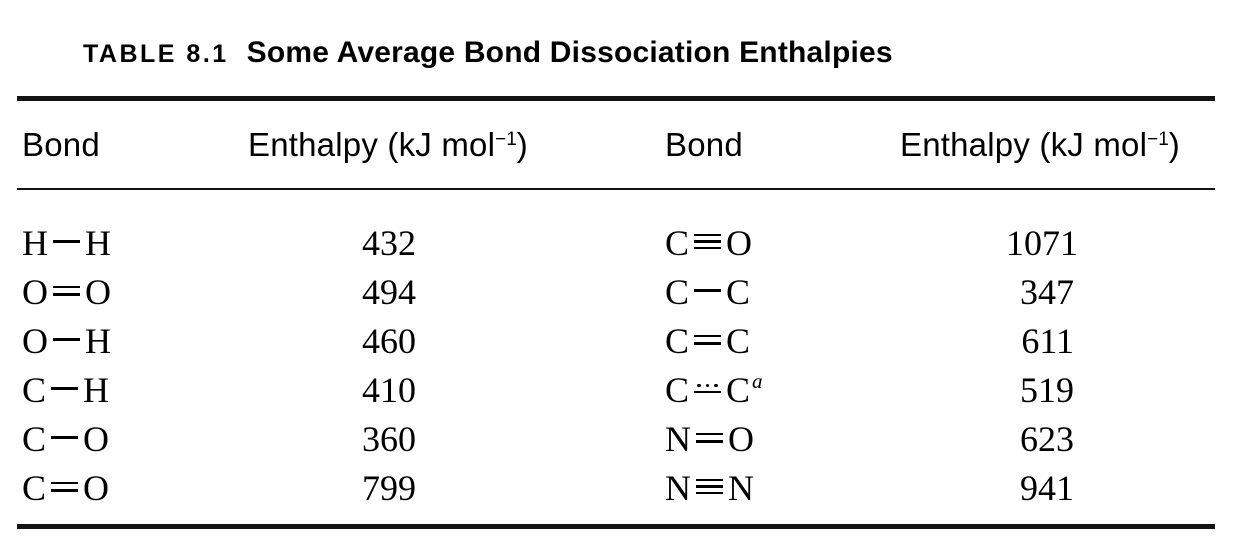 Image resolution: width=1260 pixels, height=560 pixels. Describe the element at coordinates (61, 144) in the screenshot. I see `column-header-bond-left: Bond` at that location.